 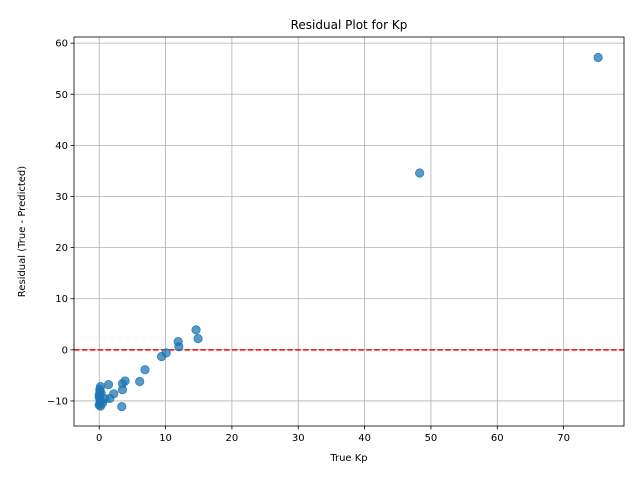 I want to click on x-tick-label: 40, so click(x=364, y=438).